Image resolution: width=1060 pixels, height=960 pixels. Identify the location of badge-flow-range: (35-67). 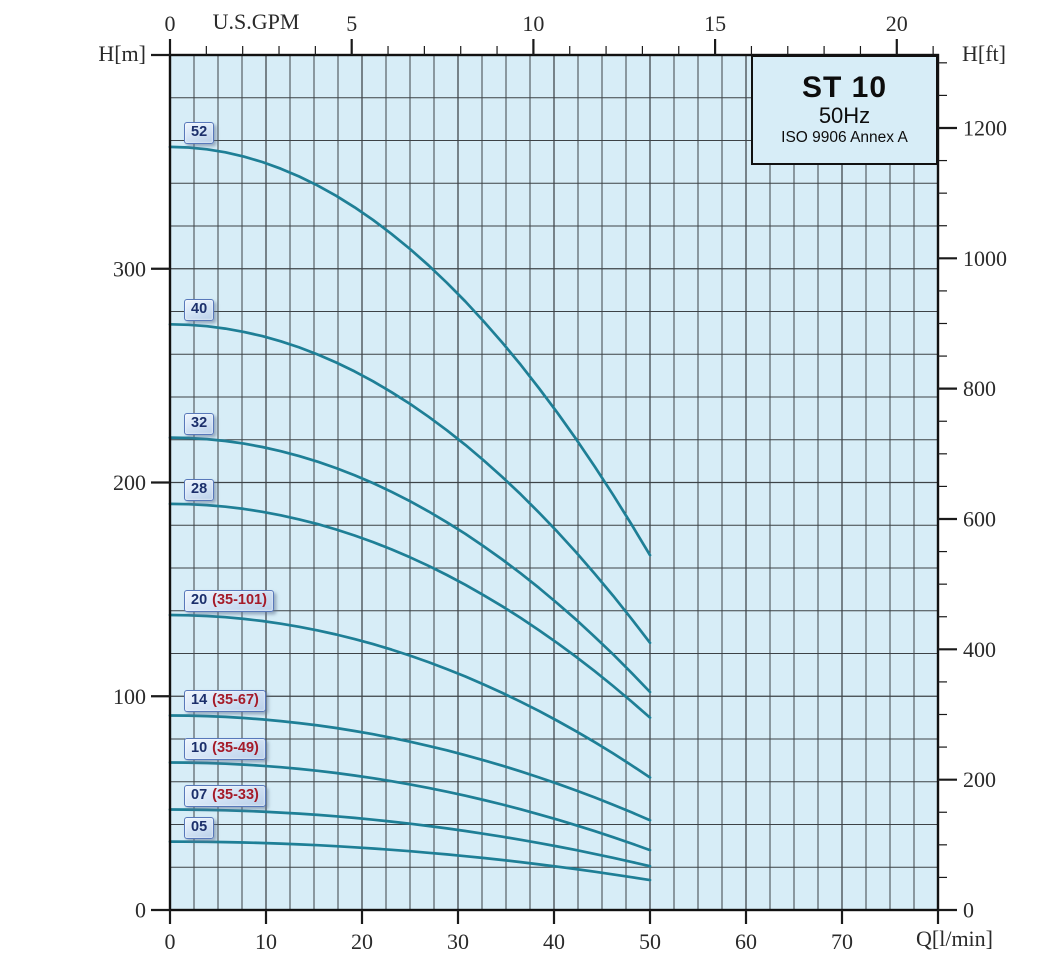
(235, 700).